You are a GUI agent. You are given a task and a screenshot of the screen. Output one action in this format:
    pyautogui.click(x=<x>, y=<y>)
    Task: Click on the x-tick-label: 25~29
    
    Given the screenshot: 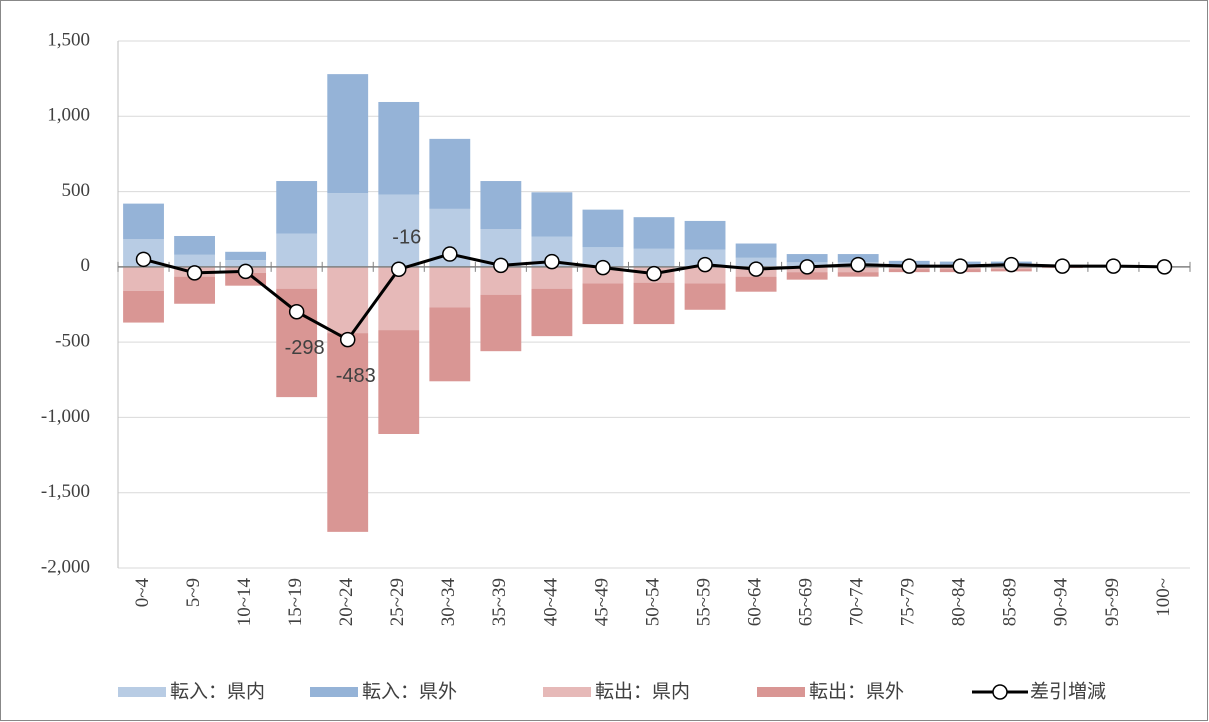 What is the action you would take?
    pyautogui.click(x=397, y=602)
    